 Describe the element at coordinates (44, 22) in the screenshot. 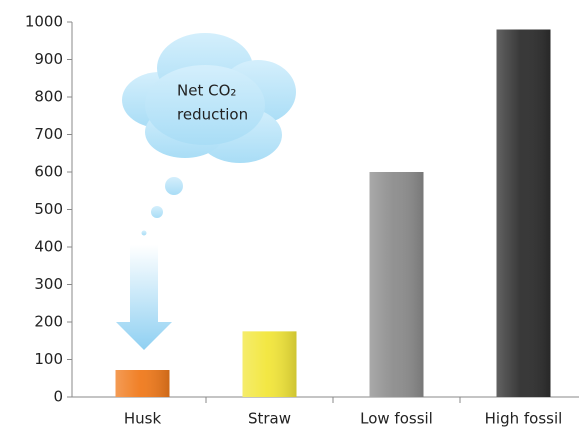

I see `y-tick-label: 1000` at that location.